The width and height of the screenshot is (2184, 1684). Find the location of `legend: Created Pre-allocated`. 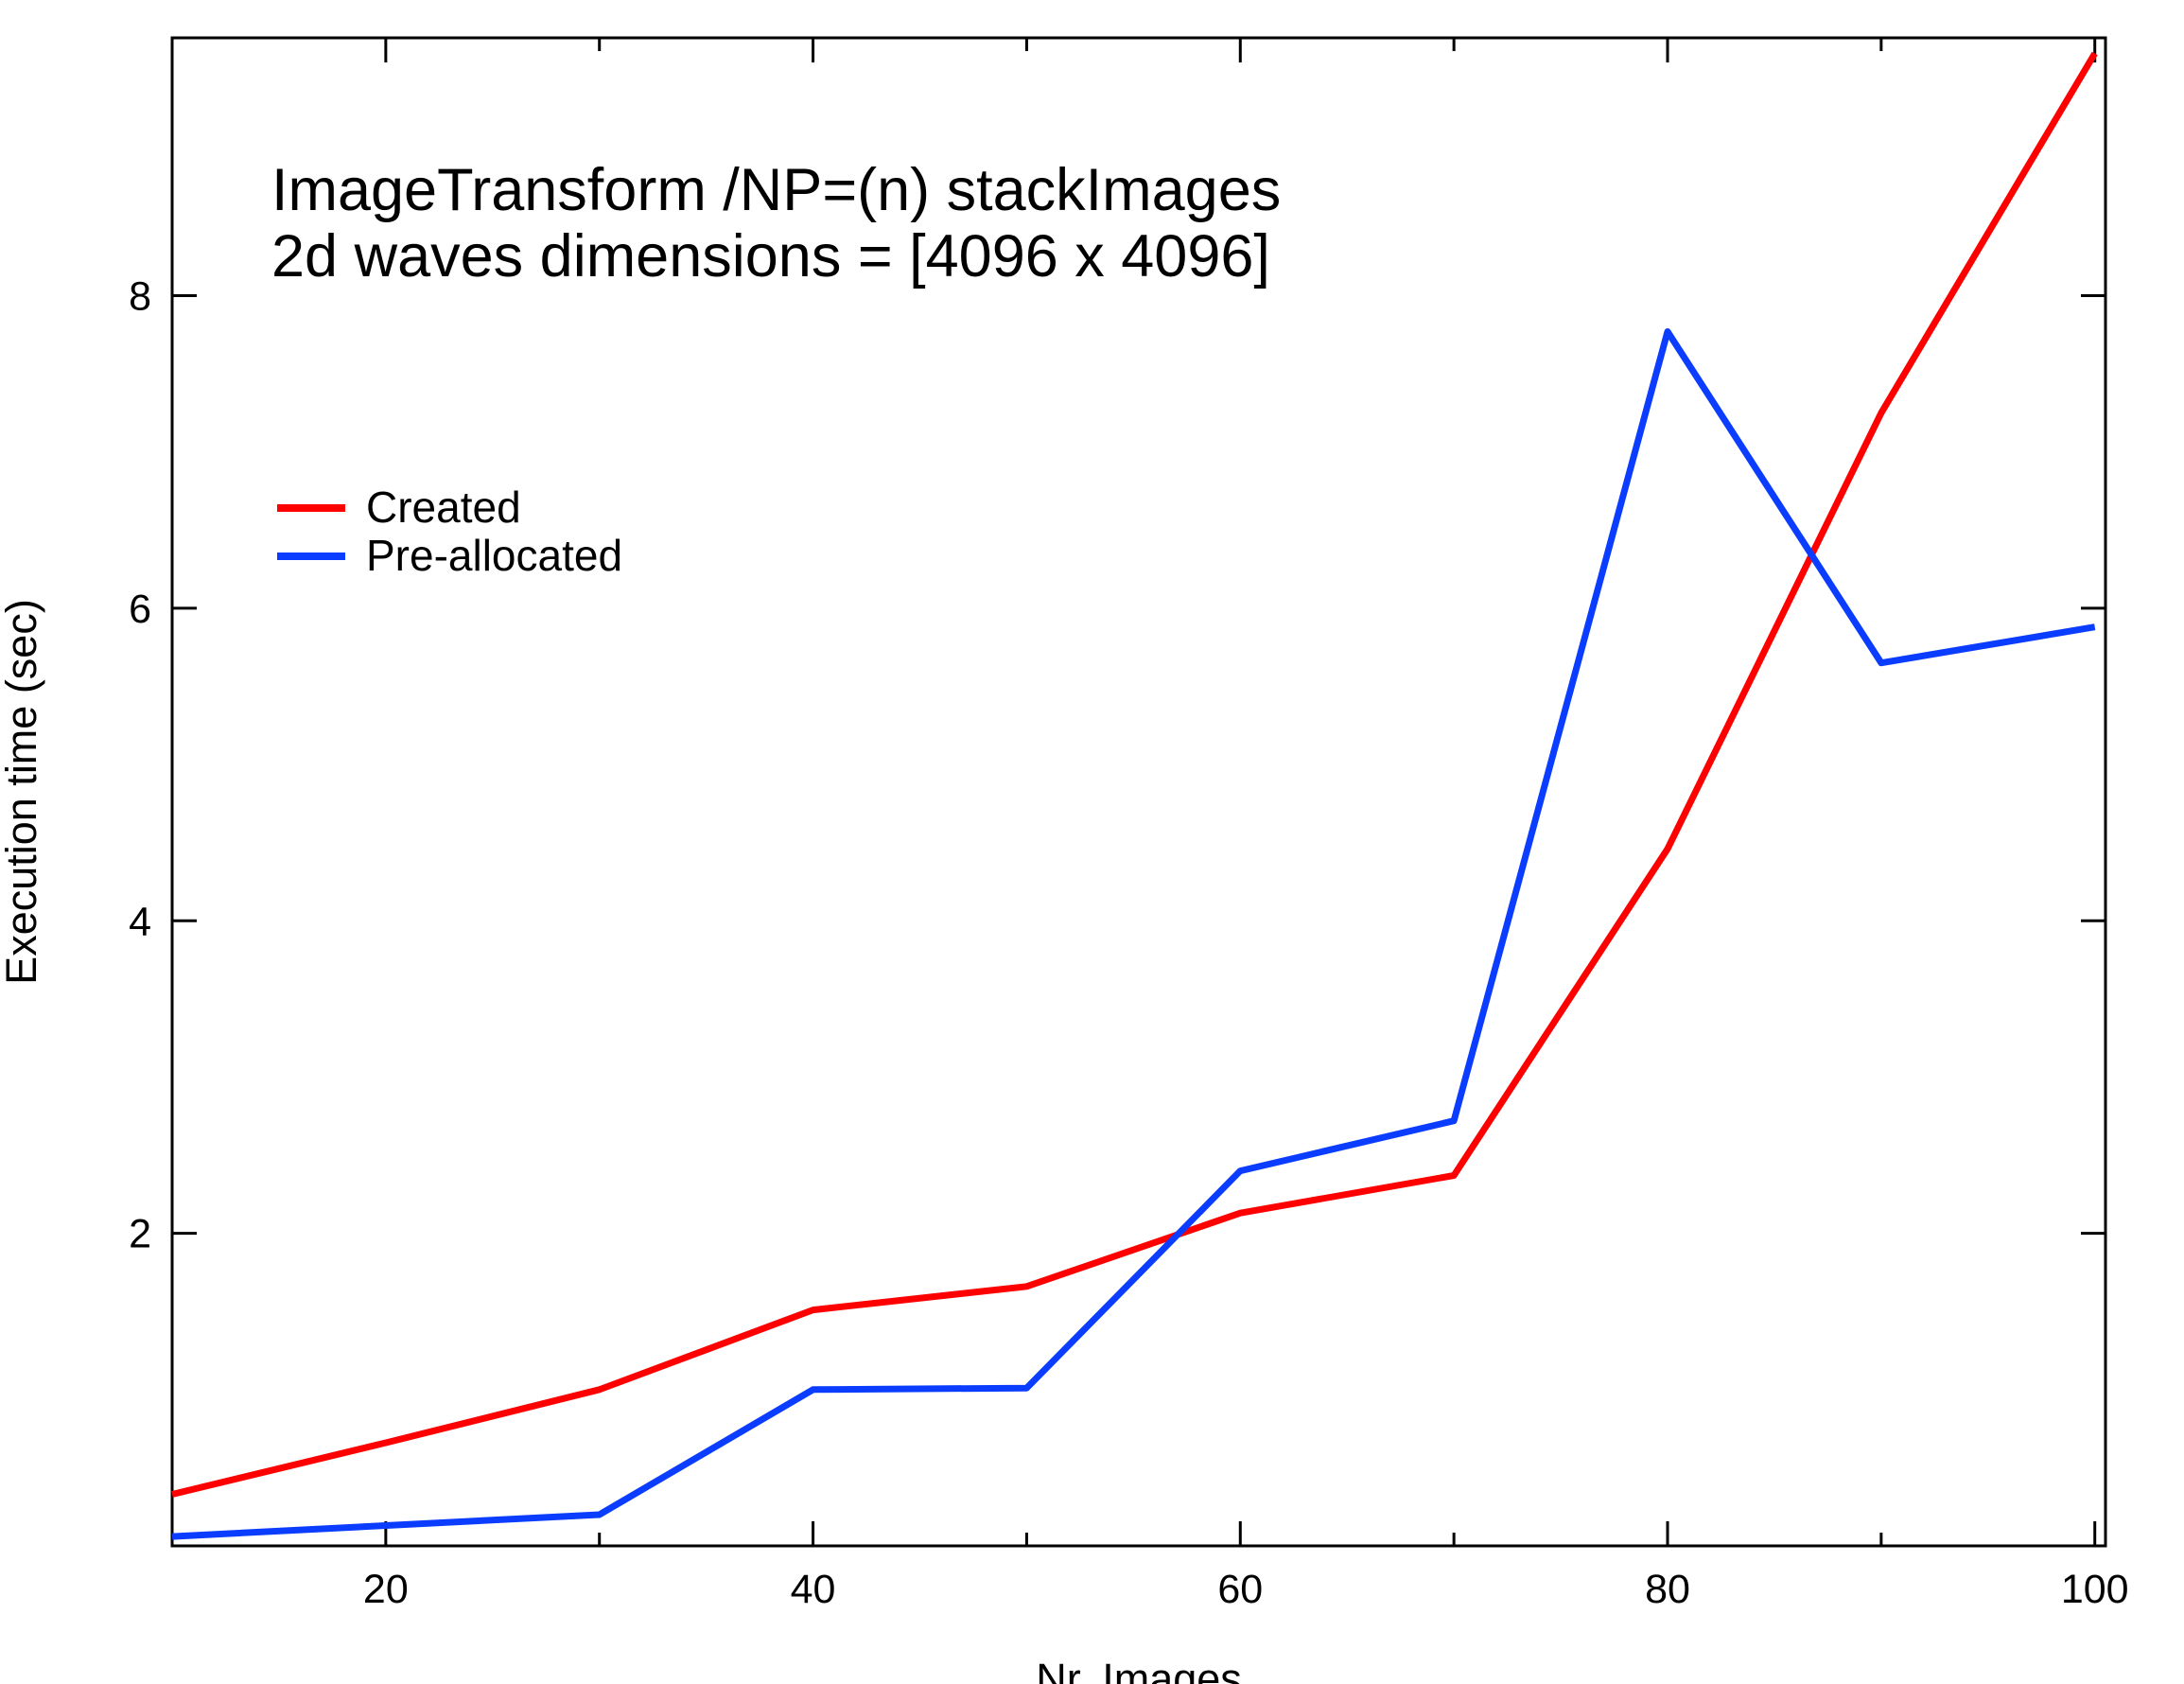

legend: Created Pre-allocated is located at coordinates (449, 531).